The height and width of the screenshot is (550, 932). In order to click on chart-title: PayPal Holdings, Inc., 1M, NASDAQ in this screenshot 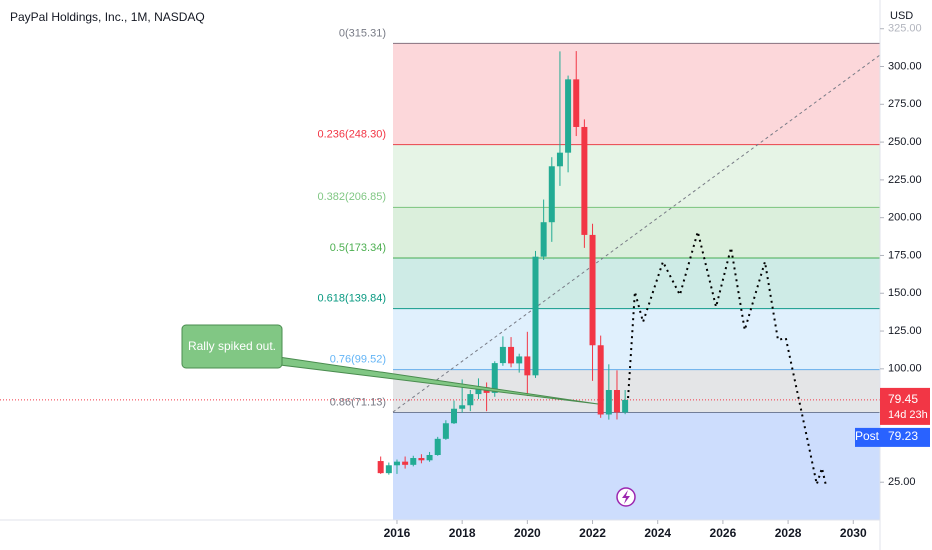, I will do `click(107, 17)`.